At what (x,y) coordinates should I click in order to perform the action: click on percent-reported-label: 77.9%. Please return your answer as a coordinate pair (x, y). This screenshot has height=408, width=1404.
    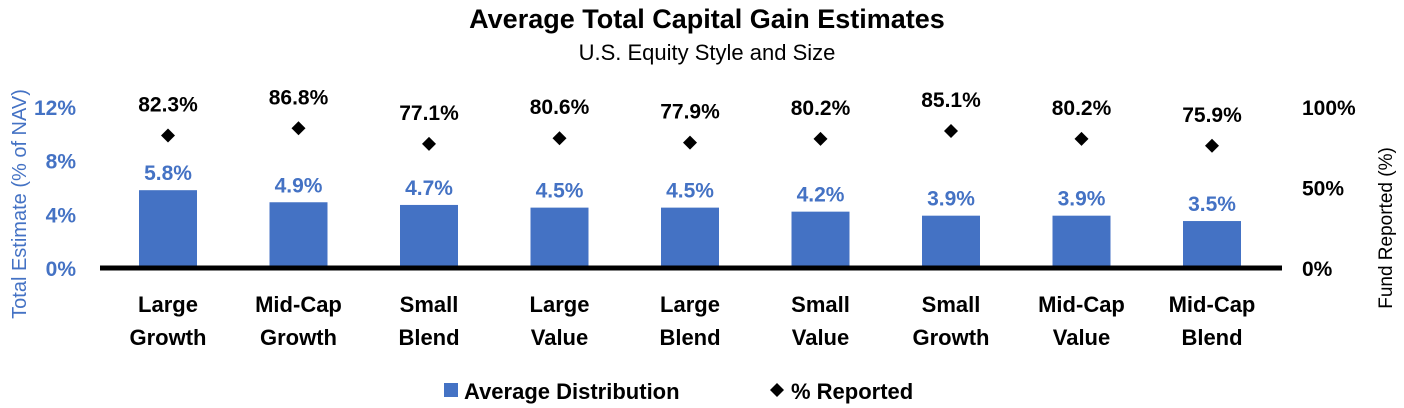
    Looking at the image, I should click on (690, 112).